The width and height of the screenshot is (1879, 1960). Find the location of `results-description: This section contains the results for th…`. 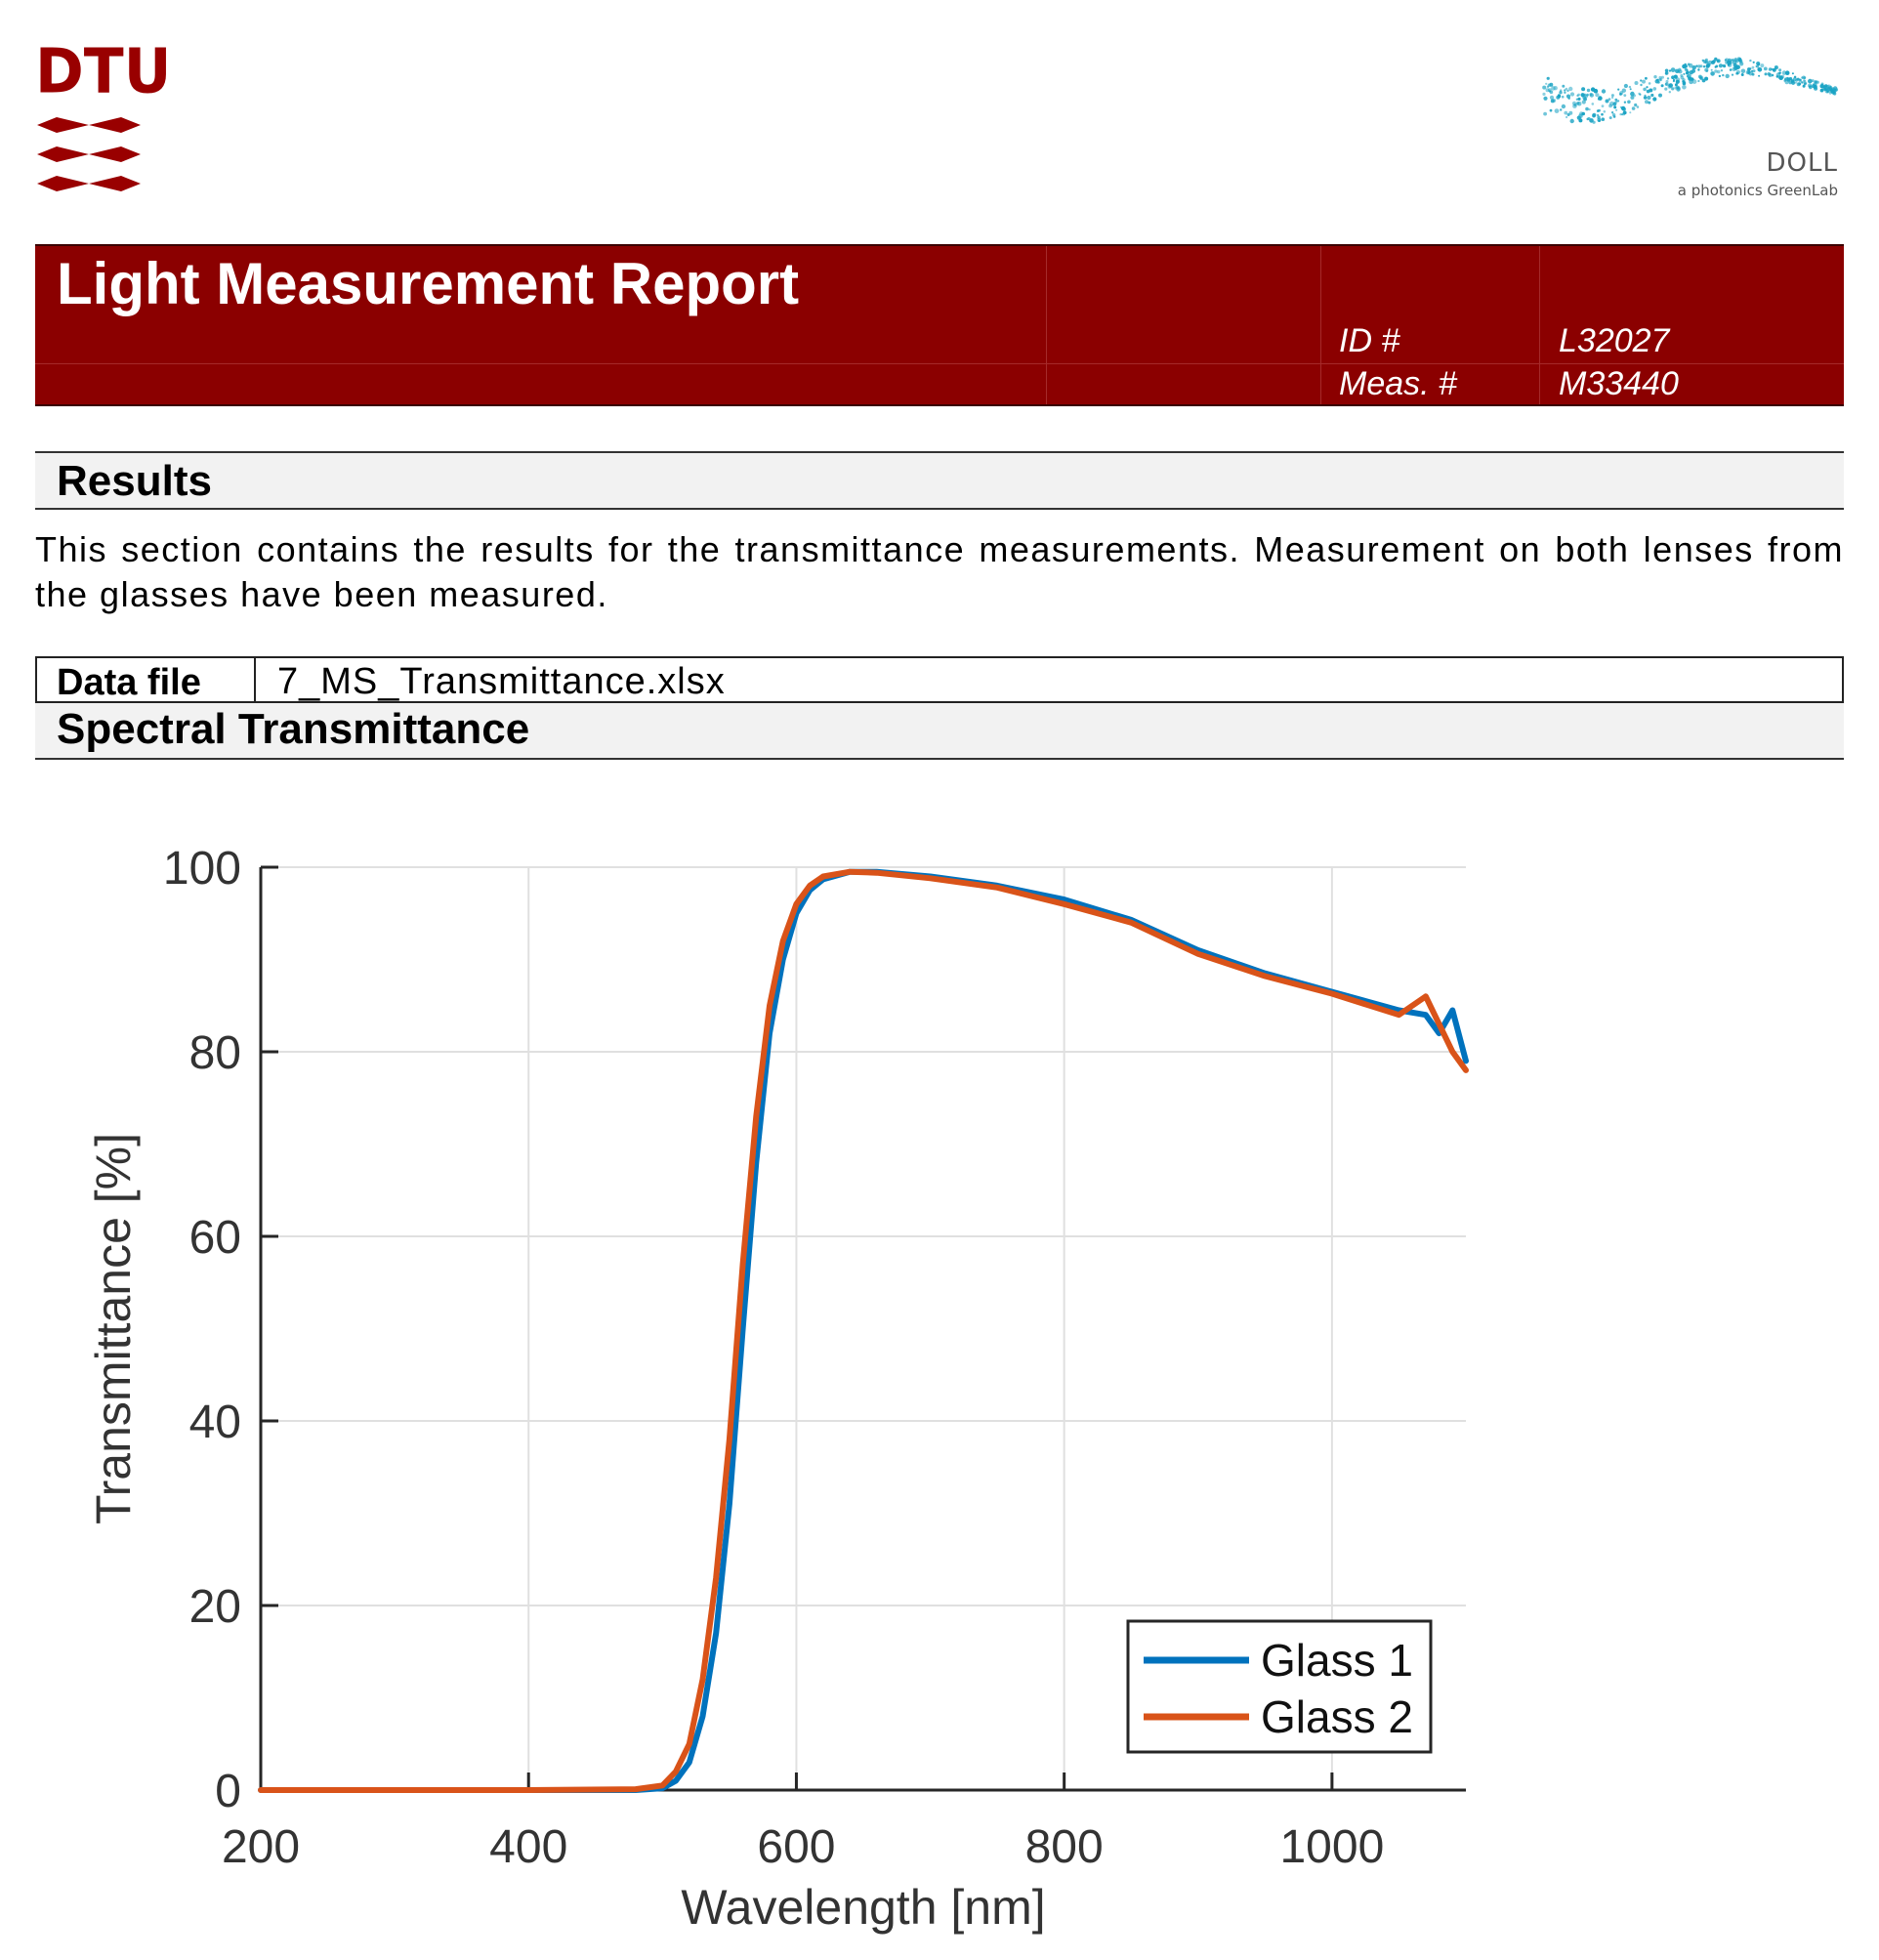

results-description: This section contains the results for th… is located at coordinates (939, 571).